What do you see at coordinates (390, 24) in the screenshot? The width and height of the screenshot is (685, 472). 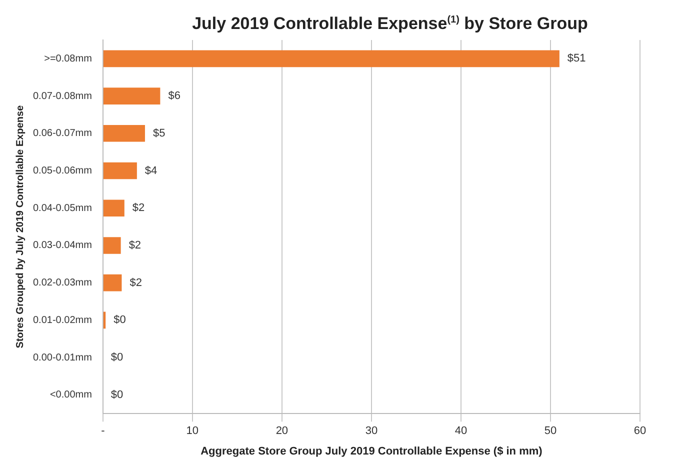 I see `chart-title: July 2019 Controllable Expense$^{(1)}$ by Store Group` at bounding box center [390, 24].